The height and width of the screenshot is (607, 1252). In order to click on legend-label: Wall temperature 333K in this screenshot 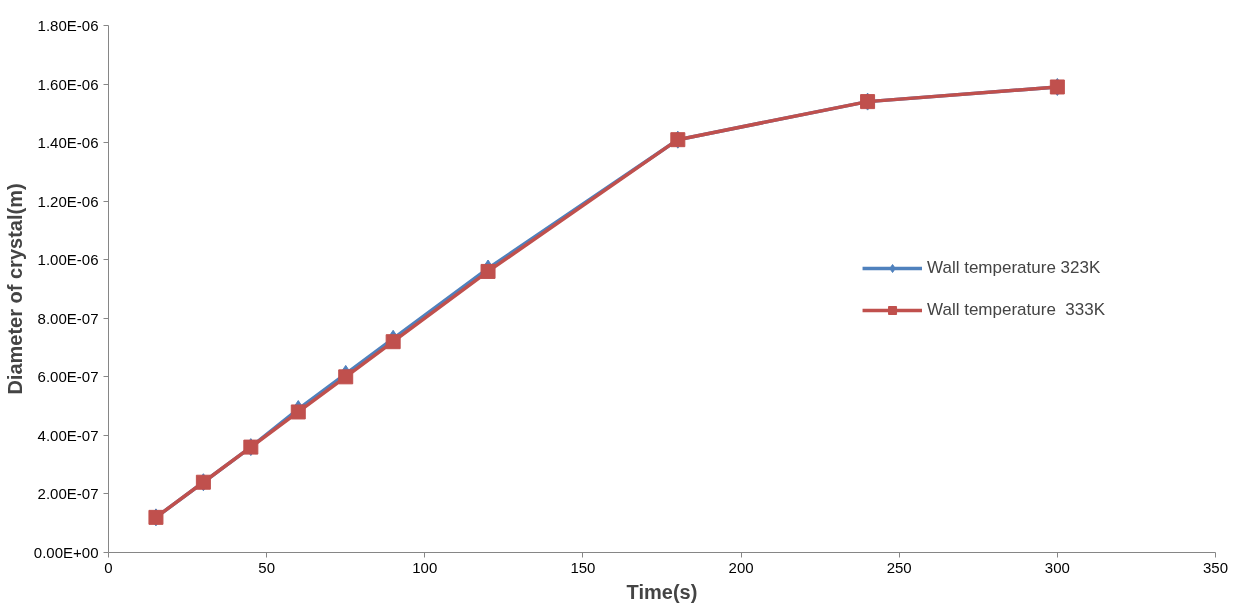, I will do `click(1016, 309)`.